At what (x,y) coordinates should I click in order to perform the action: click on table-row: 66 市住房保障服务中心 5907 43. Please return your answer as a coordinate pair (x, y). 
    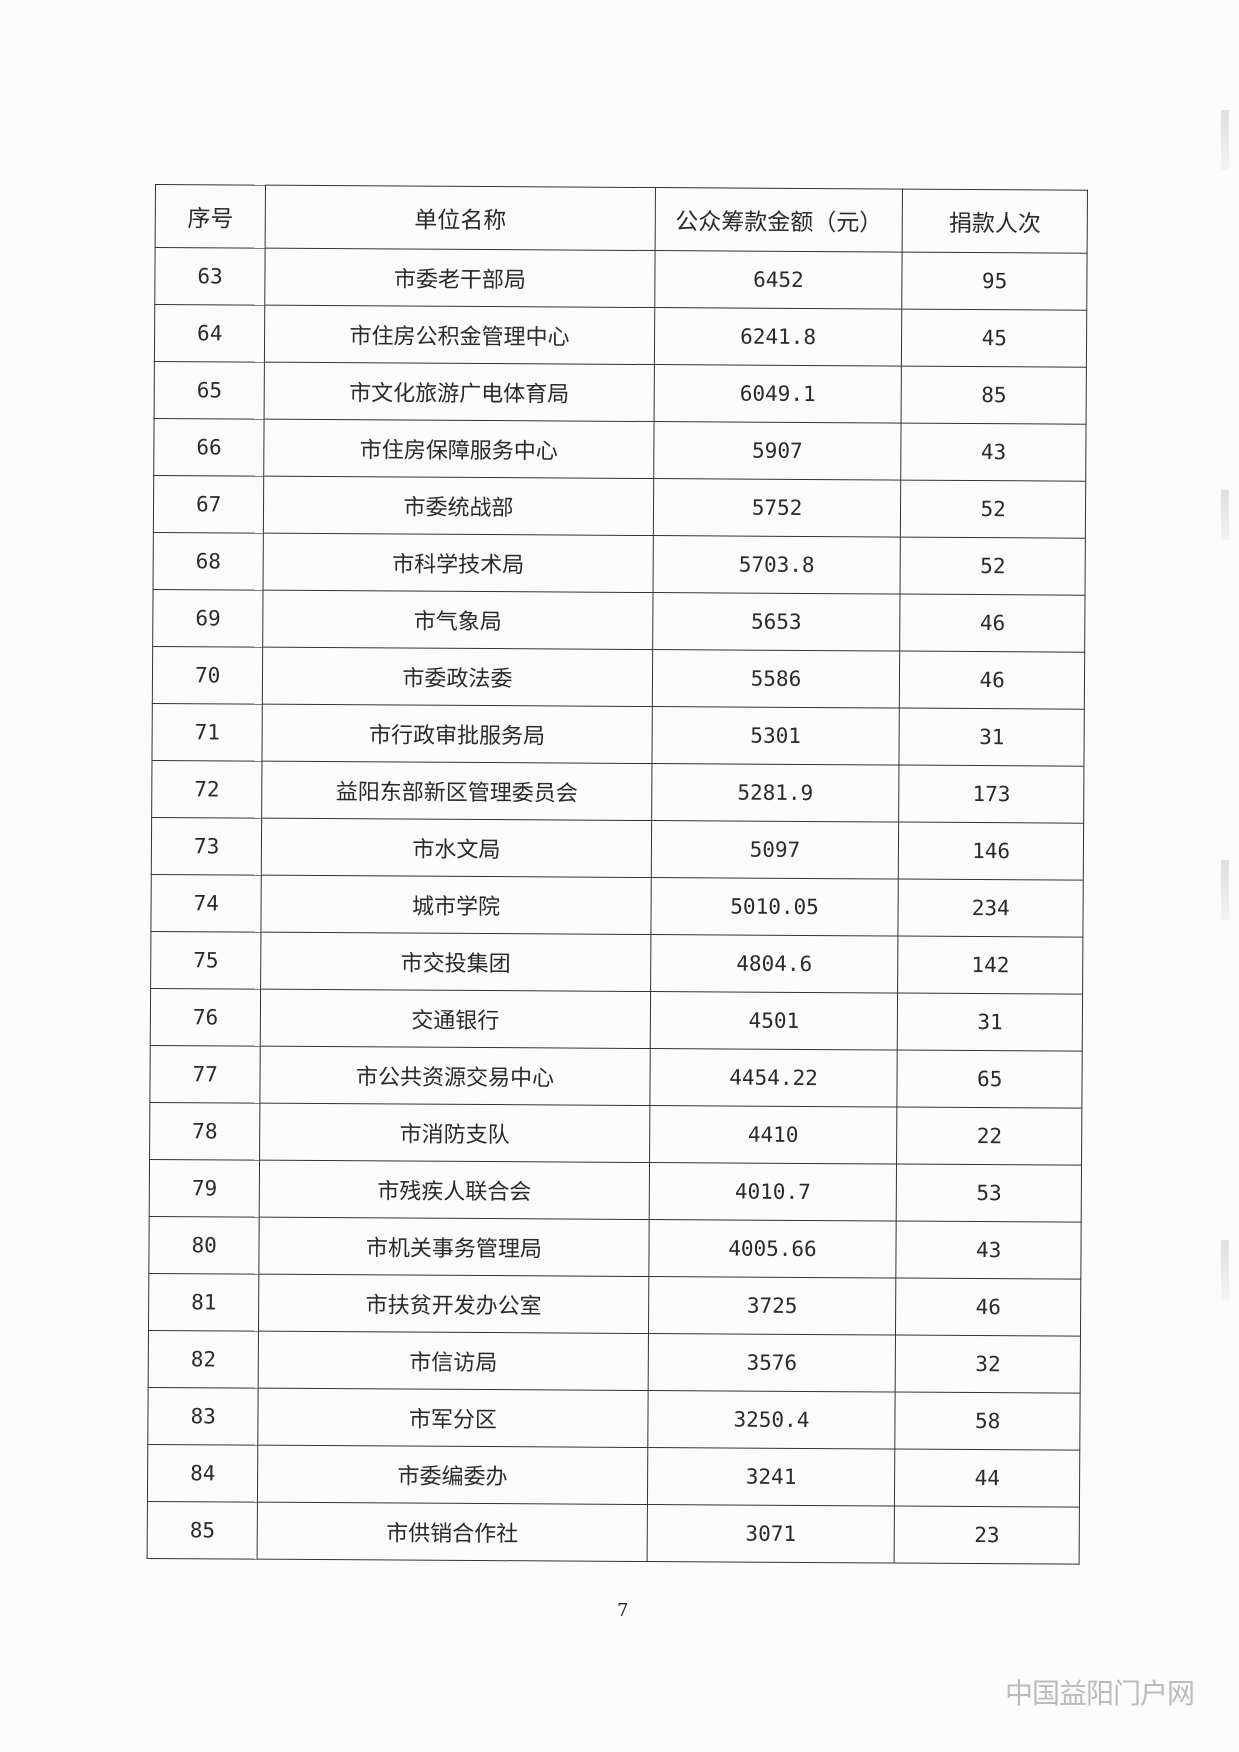
    Looking at the image, I should click on (620, 450).